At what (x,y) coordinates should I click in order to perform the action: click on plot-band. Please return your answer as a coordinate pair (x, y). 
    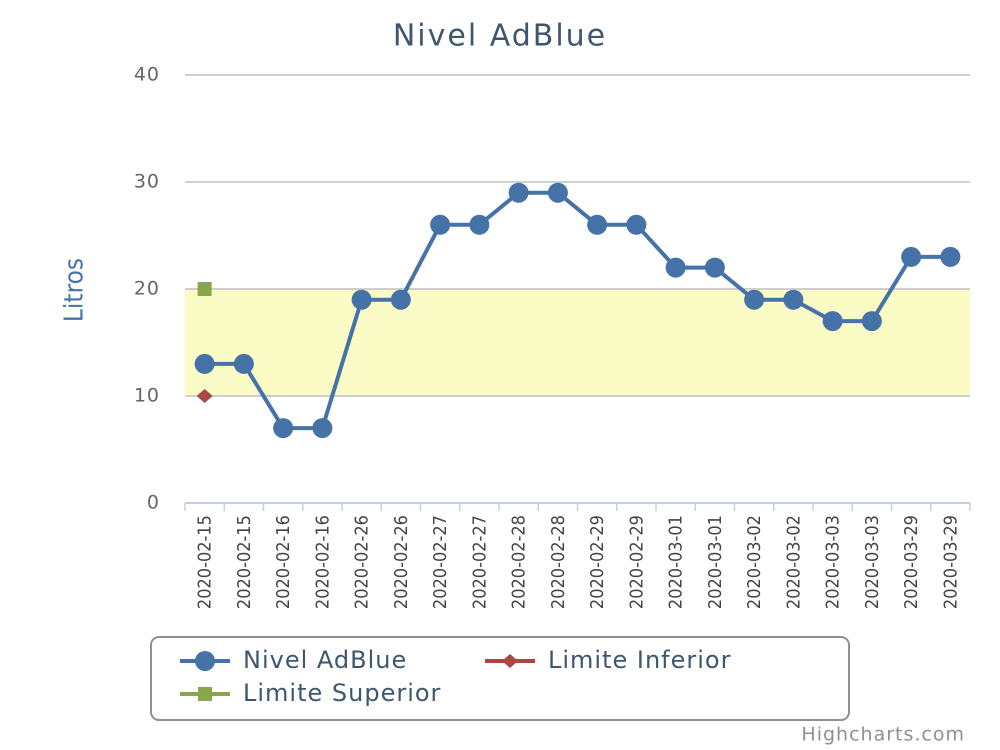
    Looking at the image, I should click on (577, 342).